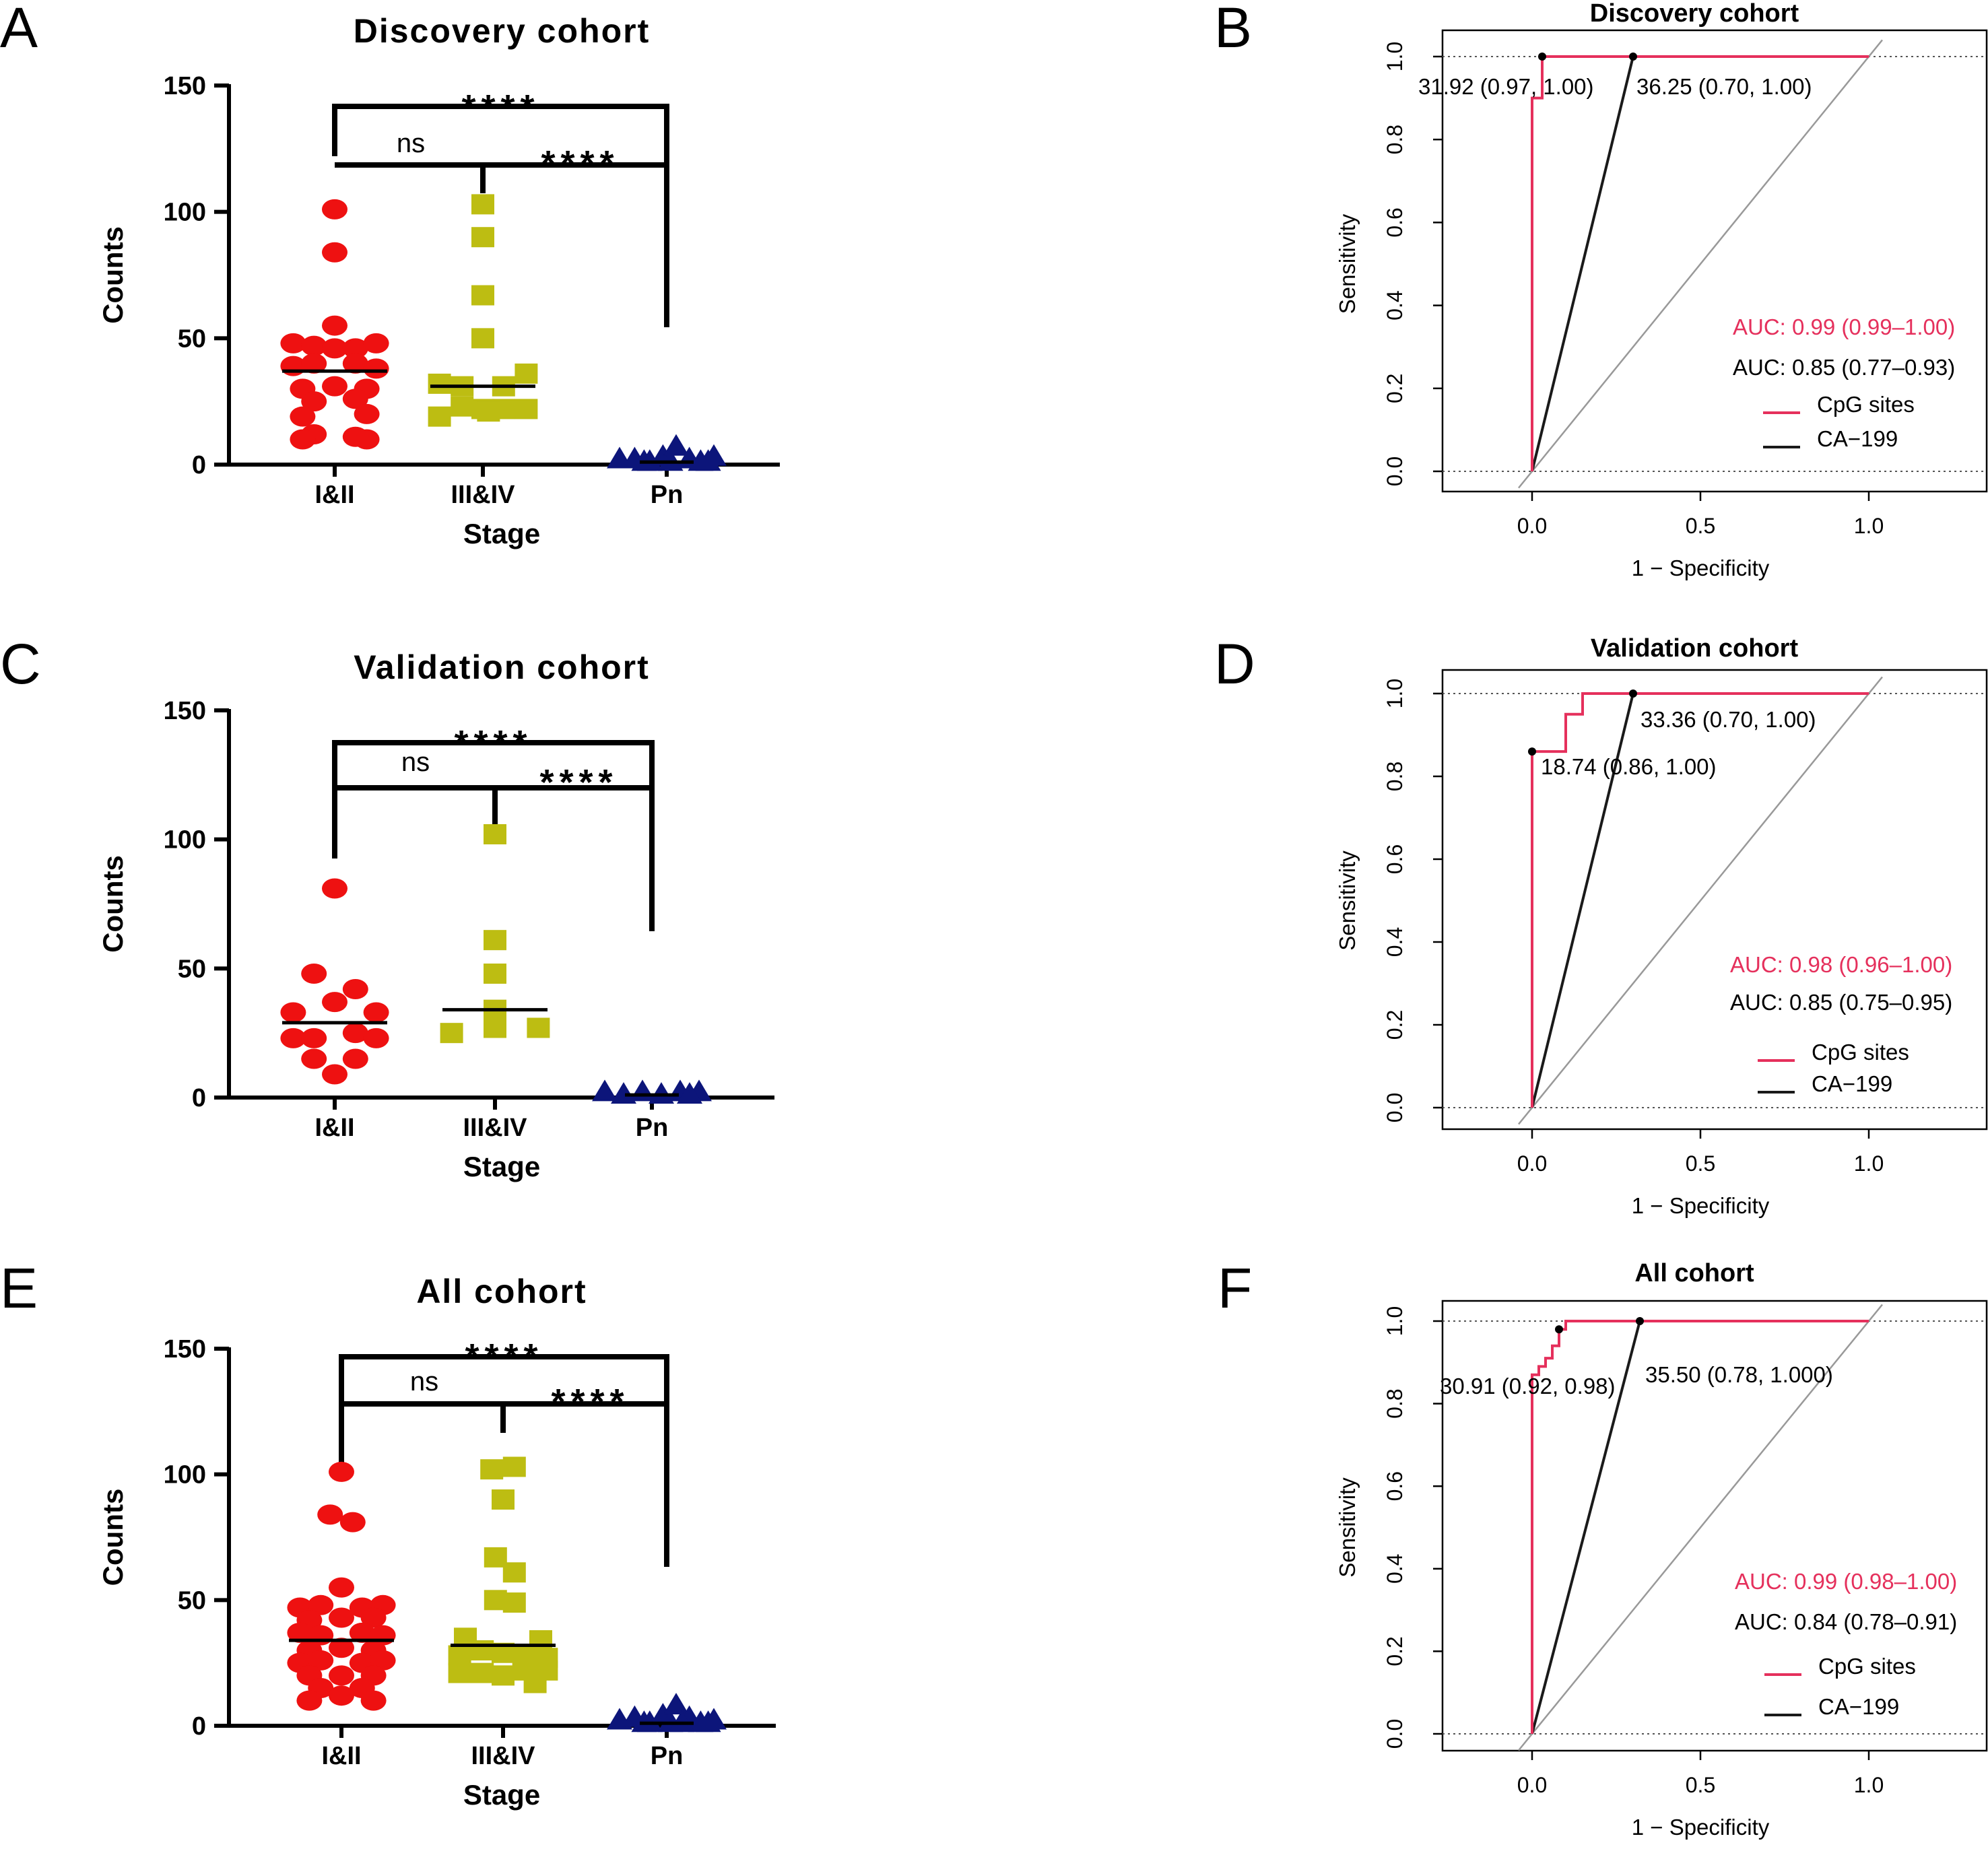 The image size is (1988, 1851). What do you see at coordinates (1724, 86) in the screenshot?
I see `threshold-label: 36.25 (0.70, 1.00)` at bounding box center [1724, 86].